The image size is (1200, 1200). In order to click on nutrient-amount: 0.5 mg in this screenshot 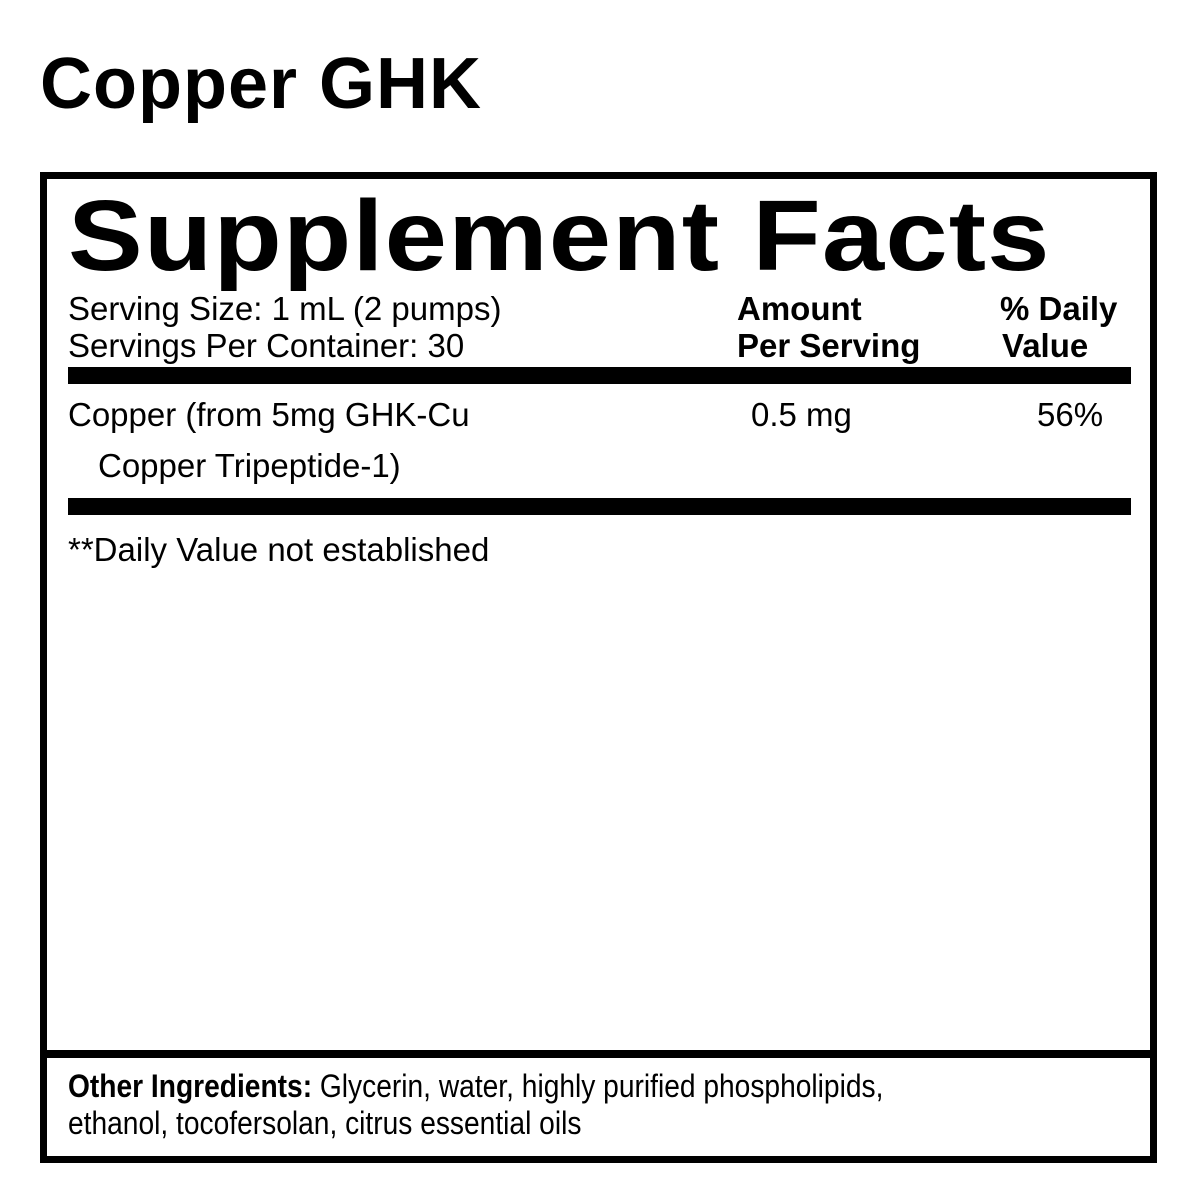, I will do `click(801, 414)`.